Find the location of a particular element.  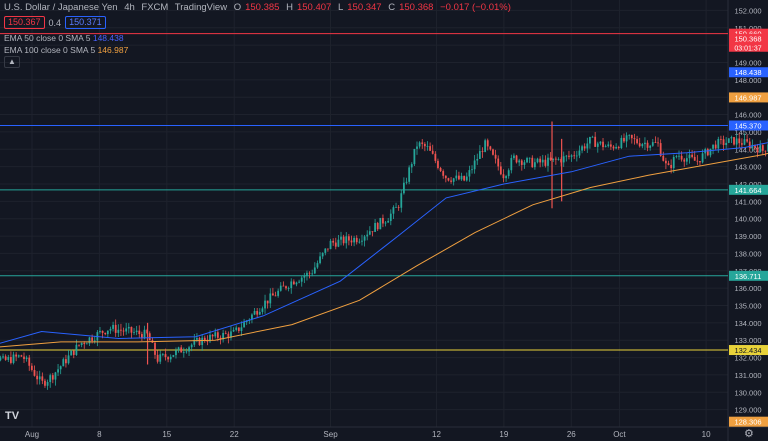

ema50-legend: EMA 50 close 0 SMA 5 148.438 is located at coordinates (64, 38).